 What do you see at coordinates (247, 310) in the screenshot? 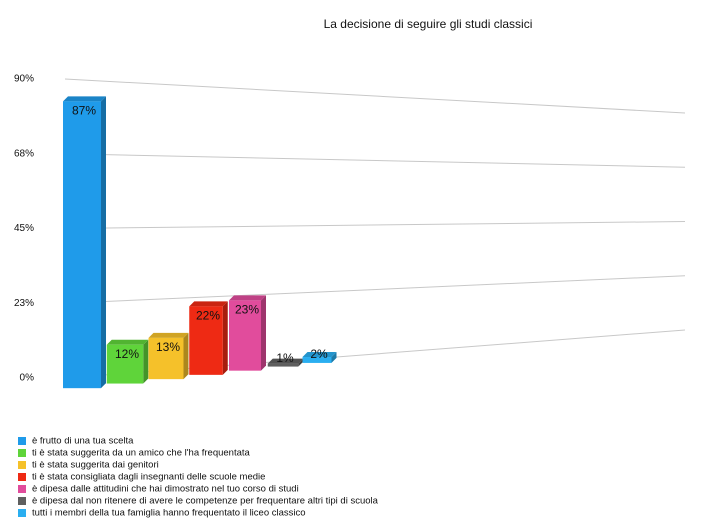
I see `value-label: 23%` at bounding box center [247, 310].